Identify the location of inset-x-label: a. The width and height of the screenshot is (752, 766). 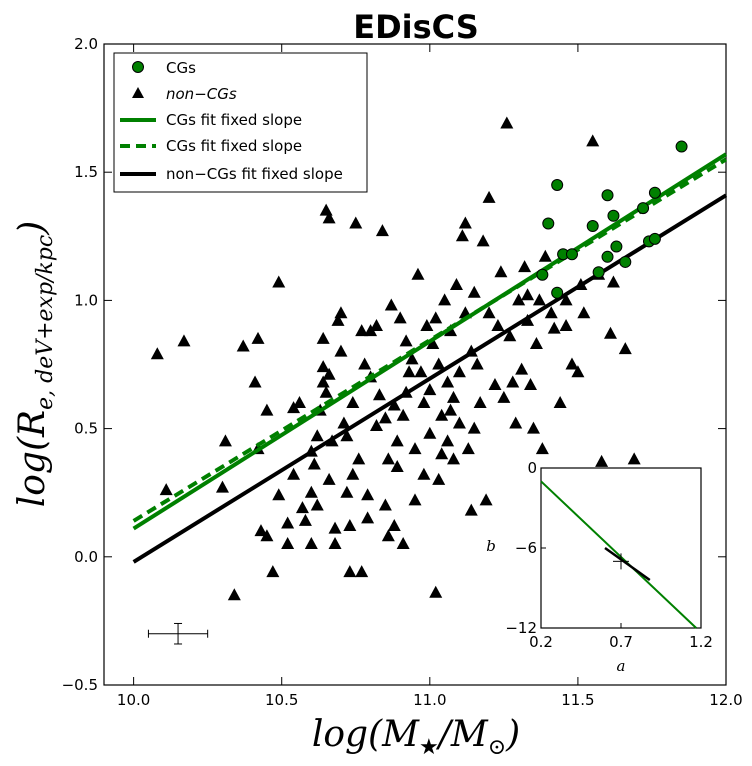
(621, 666).